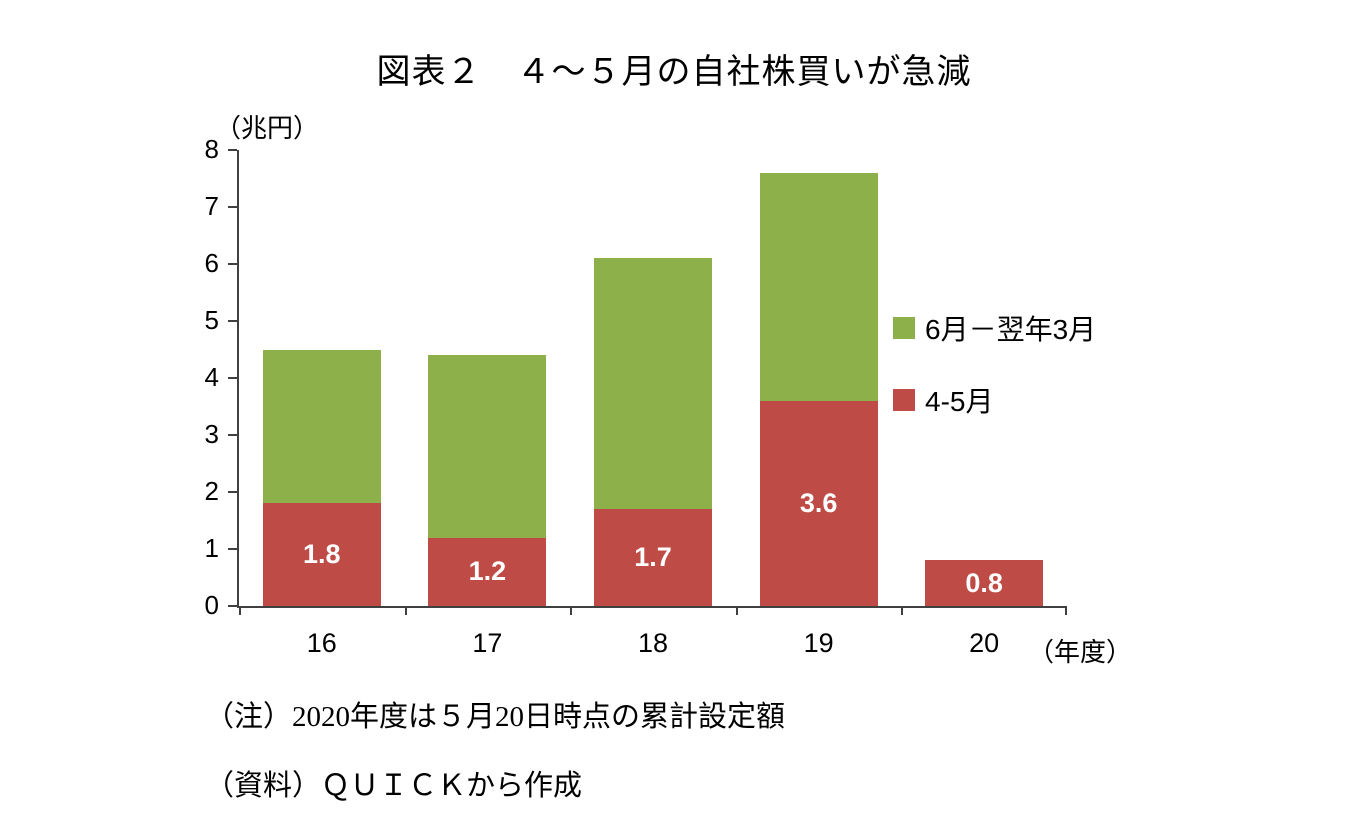  I want to click on note-line-1: （注）2020年度は５月20日時点の累計設定額, so click(495, 717).